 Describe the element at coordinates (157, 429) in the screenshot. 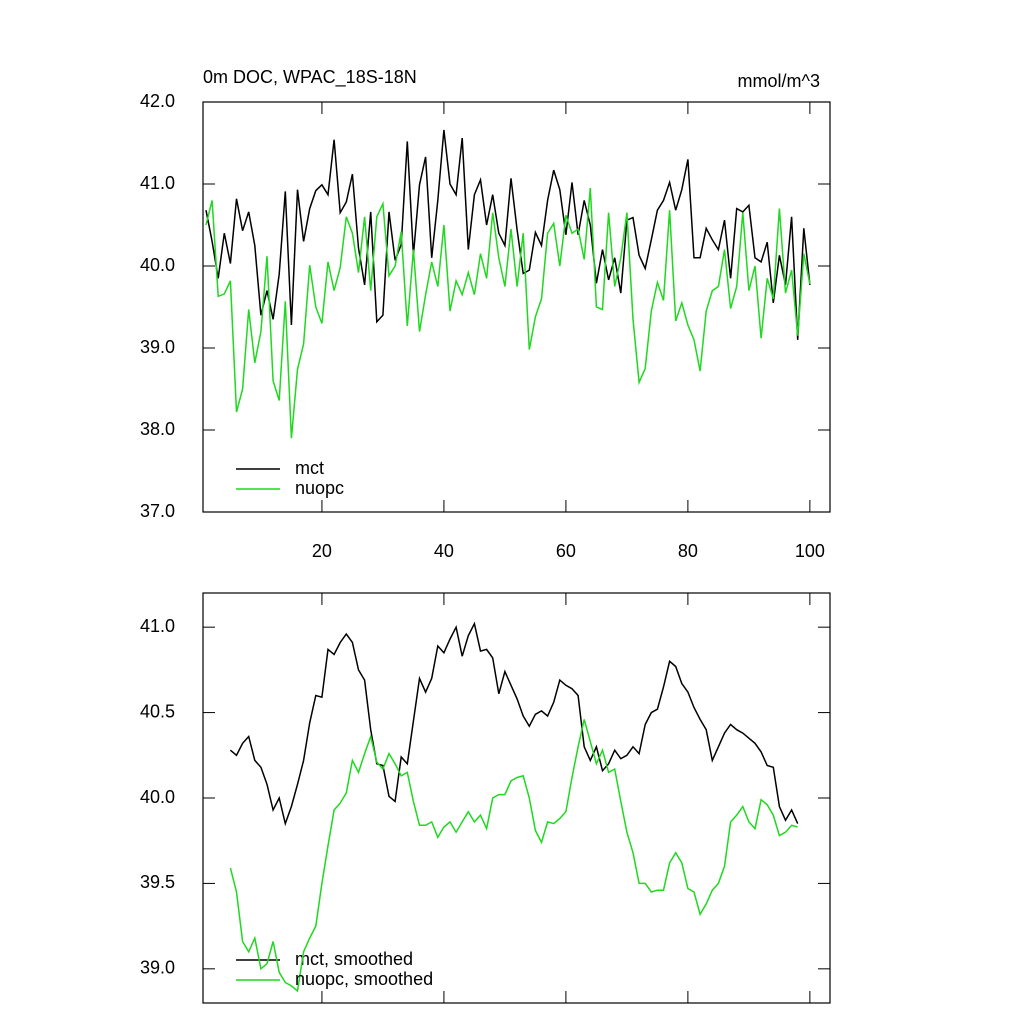

I see `y-tick-label: 38.0` at that location.